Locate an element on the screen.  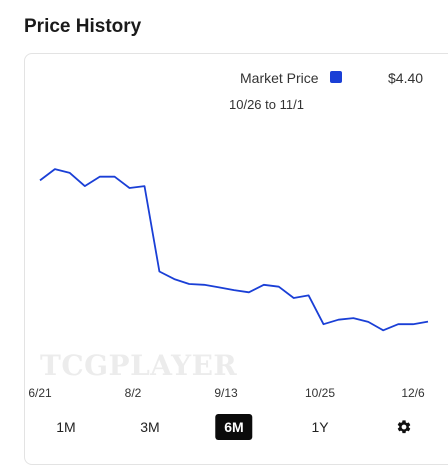
range-button-6m: 6M is located at coordinates (234, 427).